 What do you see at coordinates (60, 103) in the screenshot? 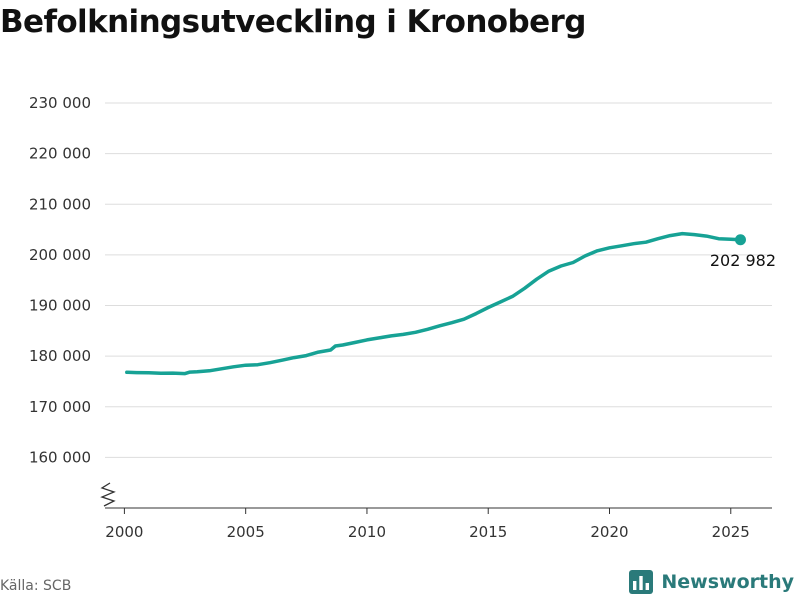
I see `y-tick-label: 230 000` at bounding box center [60, 103].